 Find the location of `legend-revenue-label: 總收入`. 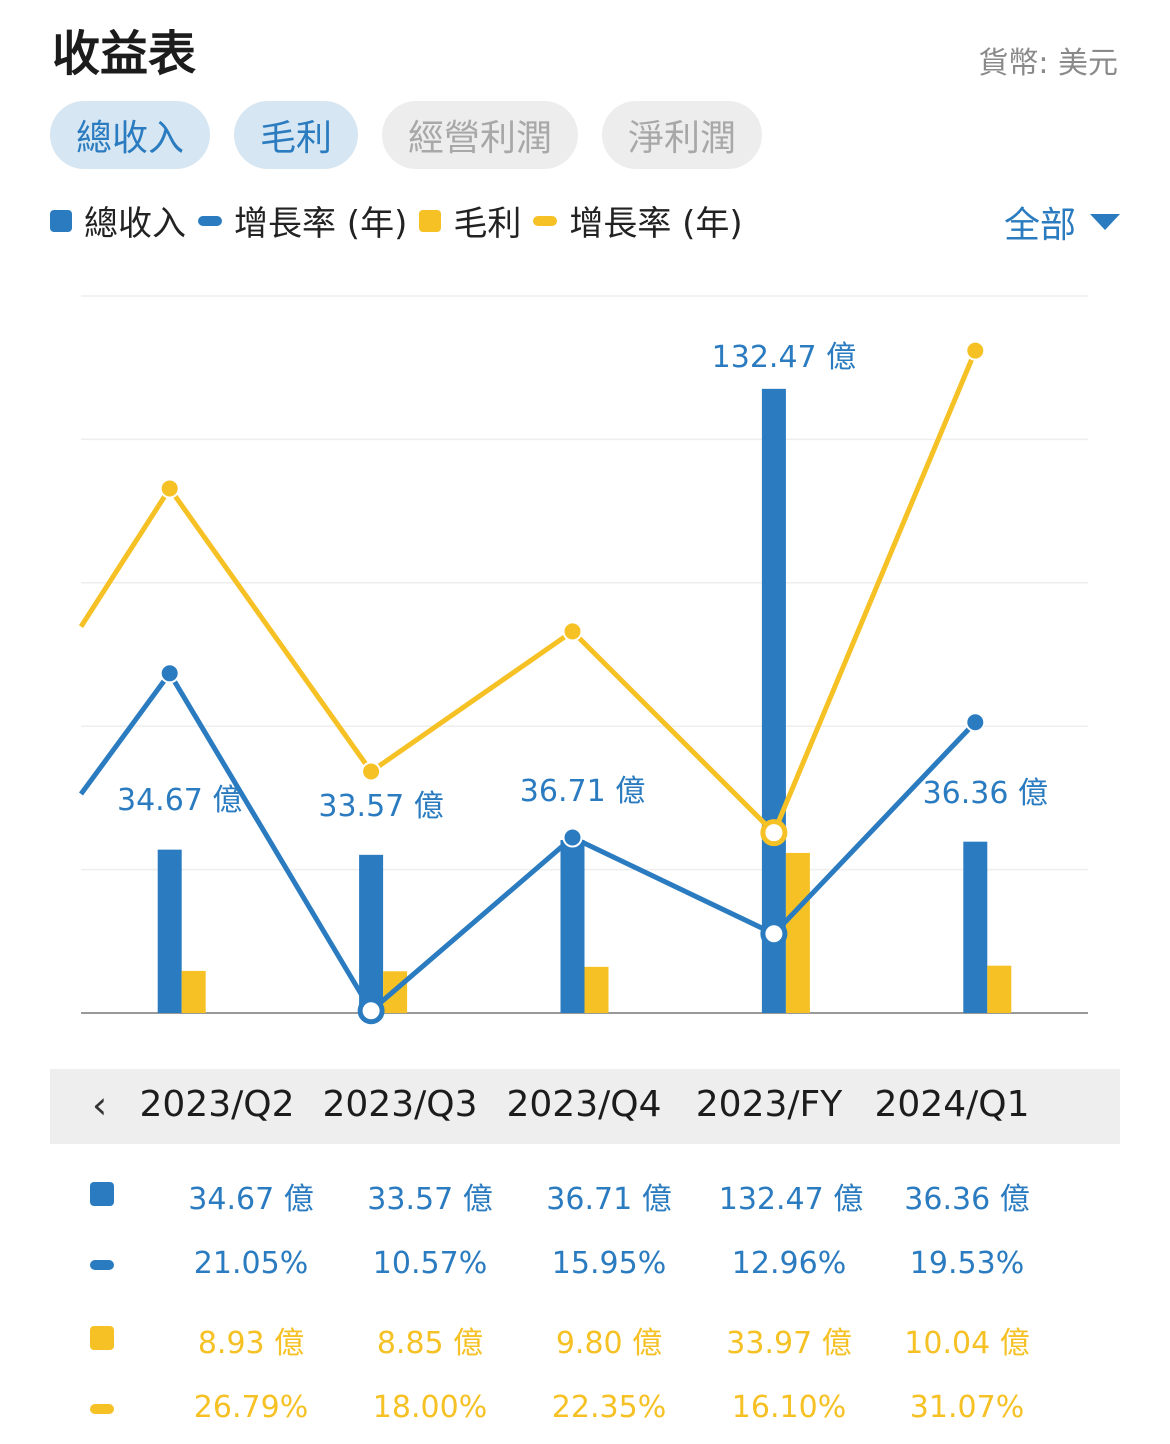

legend-revenue-label: 總收入 is located at coordinates (135, 224).